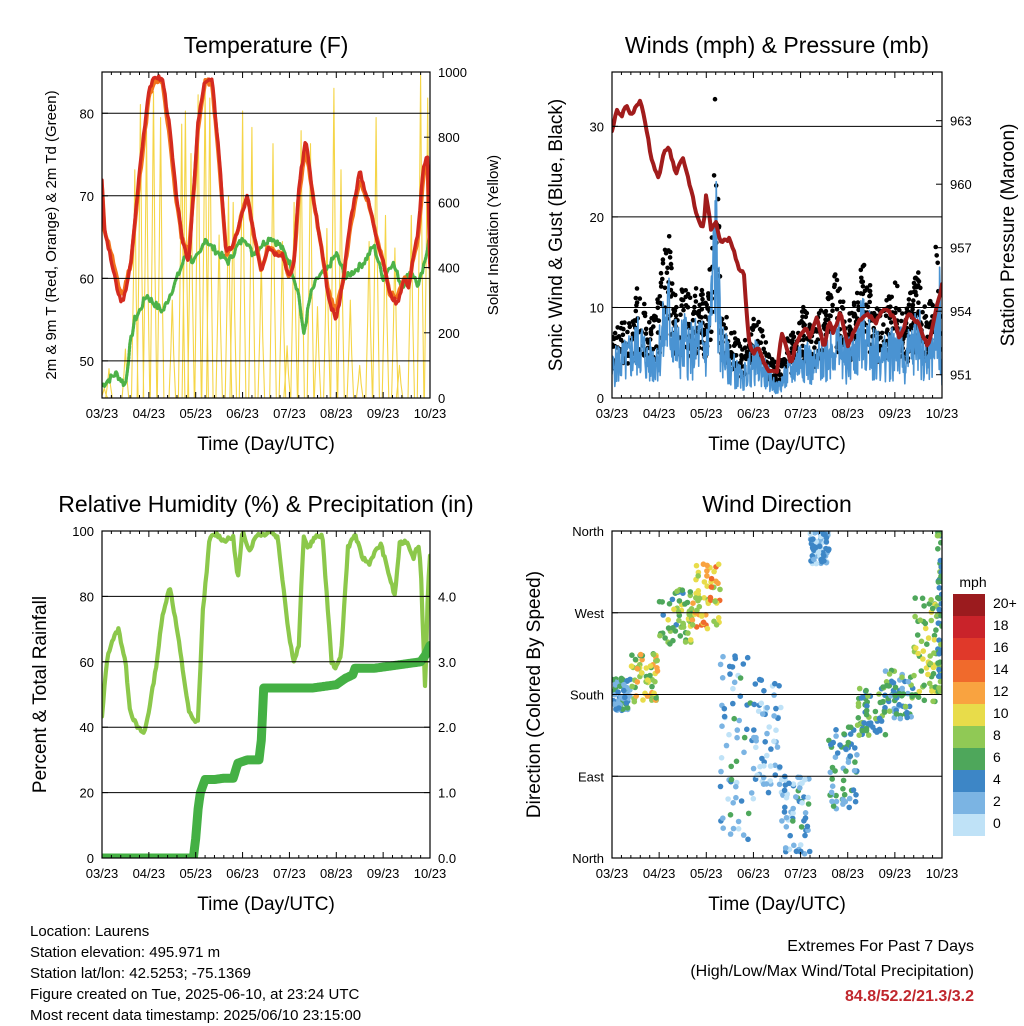 Image resolution: width=1024 pixels, height=1026 pixels. I want to click on legend-swatch, so click(969, 671).